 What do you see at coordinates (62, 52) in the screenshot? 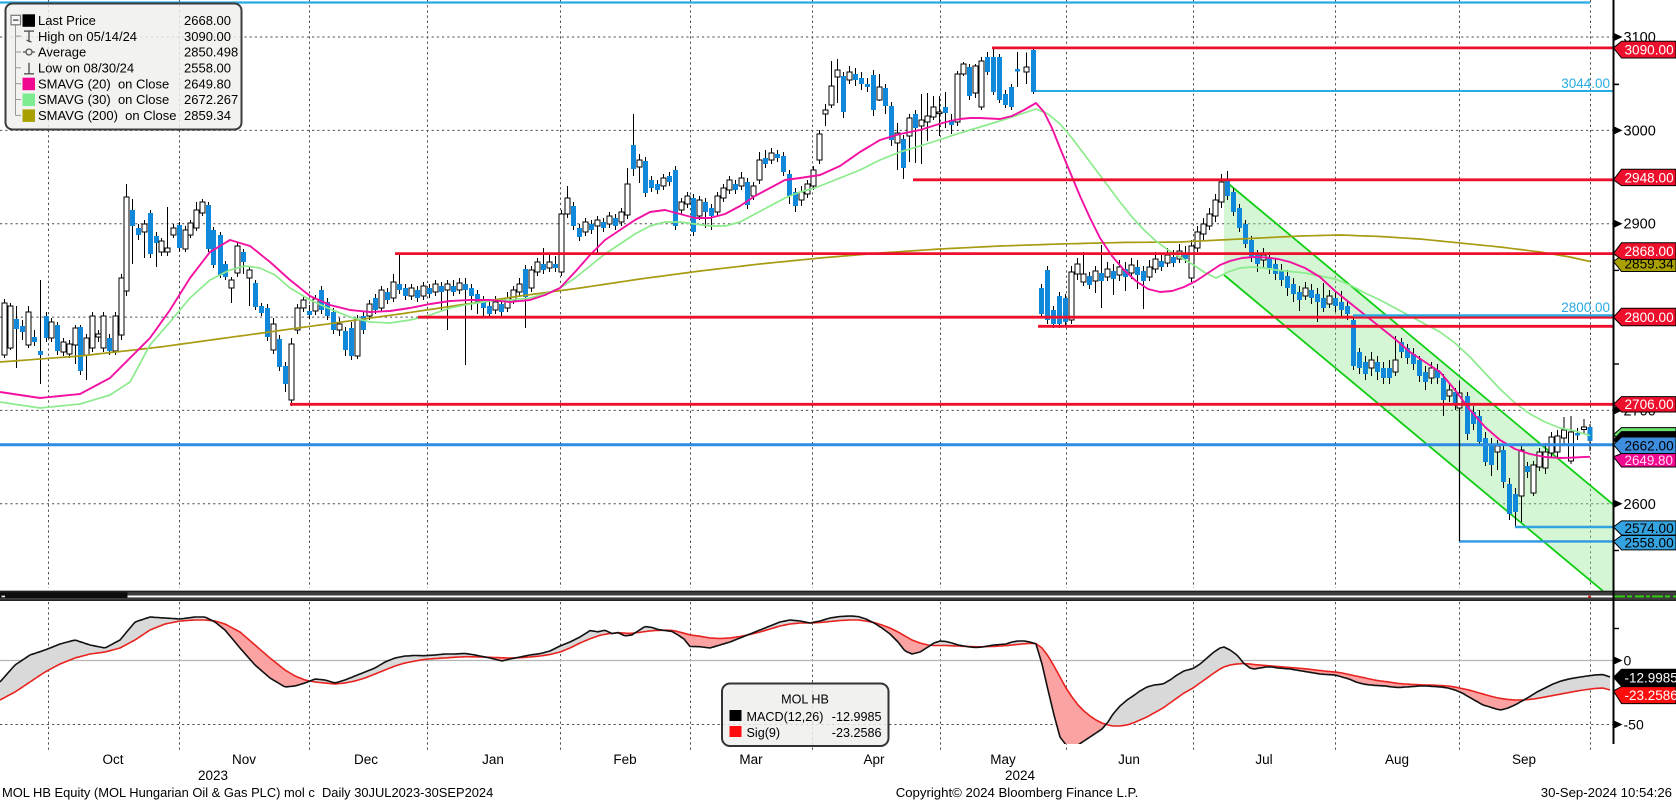
I see `svg-text: Average` at bounding box center [62, 52].